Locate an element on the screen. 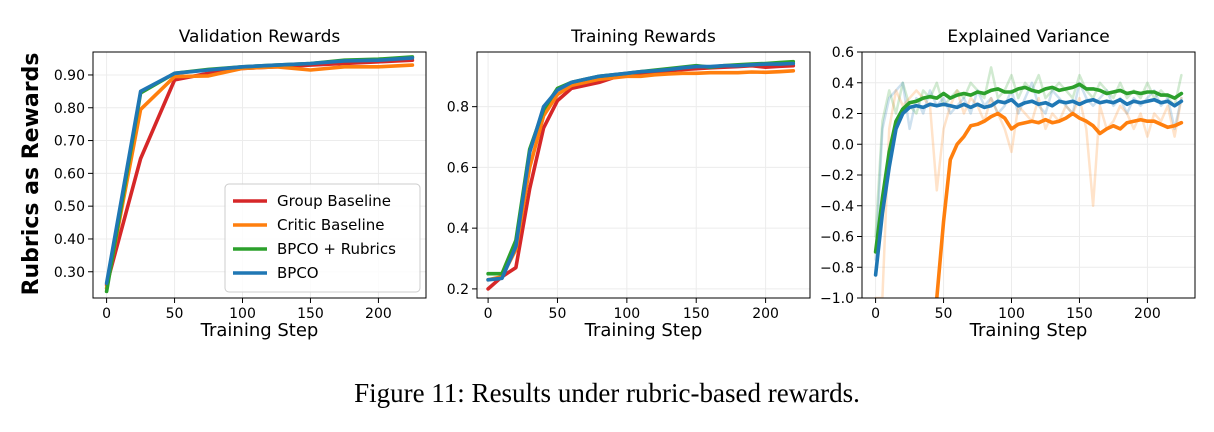 Image resolution: width=1214 pixels, height=432 pixels. y-tick-label: −0.8 is located at coordinates (837, 268).